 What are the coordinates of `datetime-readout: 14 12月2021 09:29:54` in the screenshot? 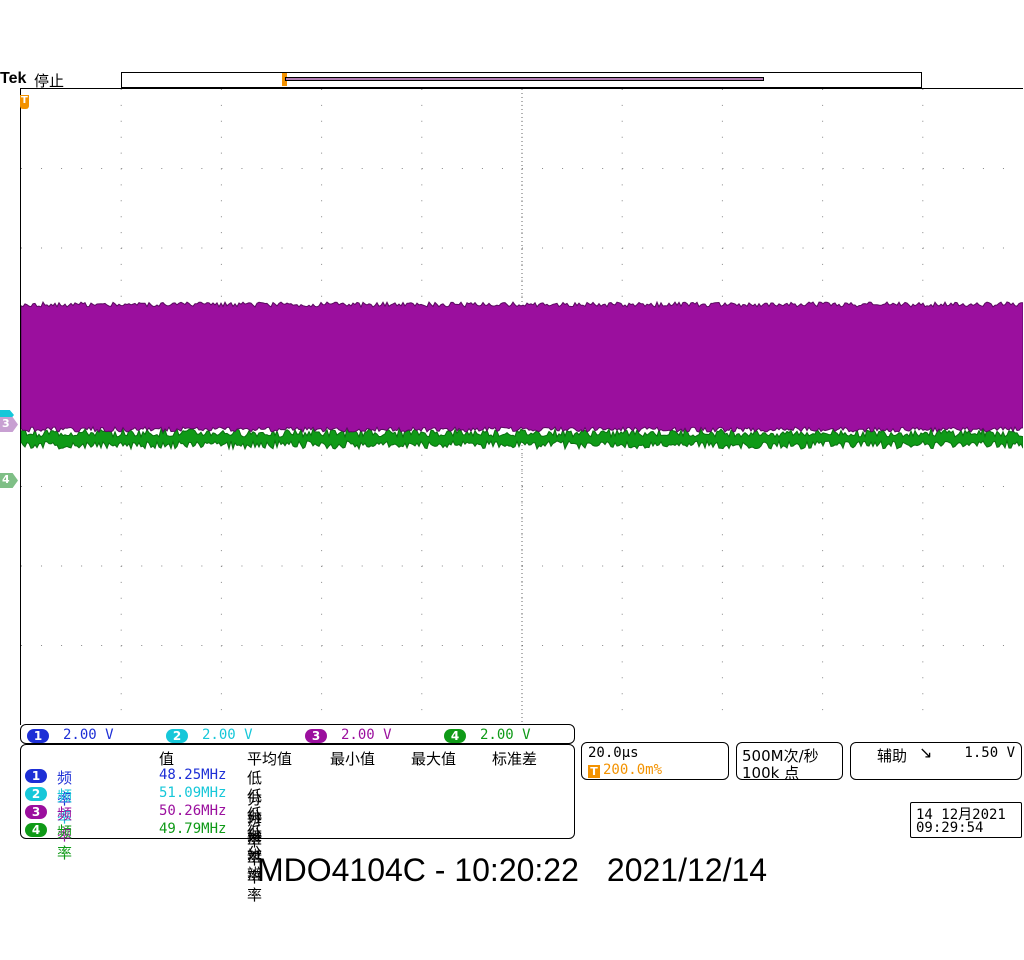 It's located at (966, 820).